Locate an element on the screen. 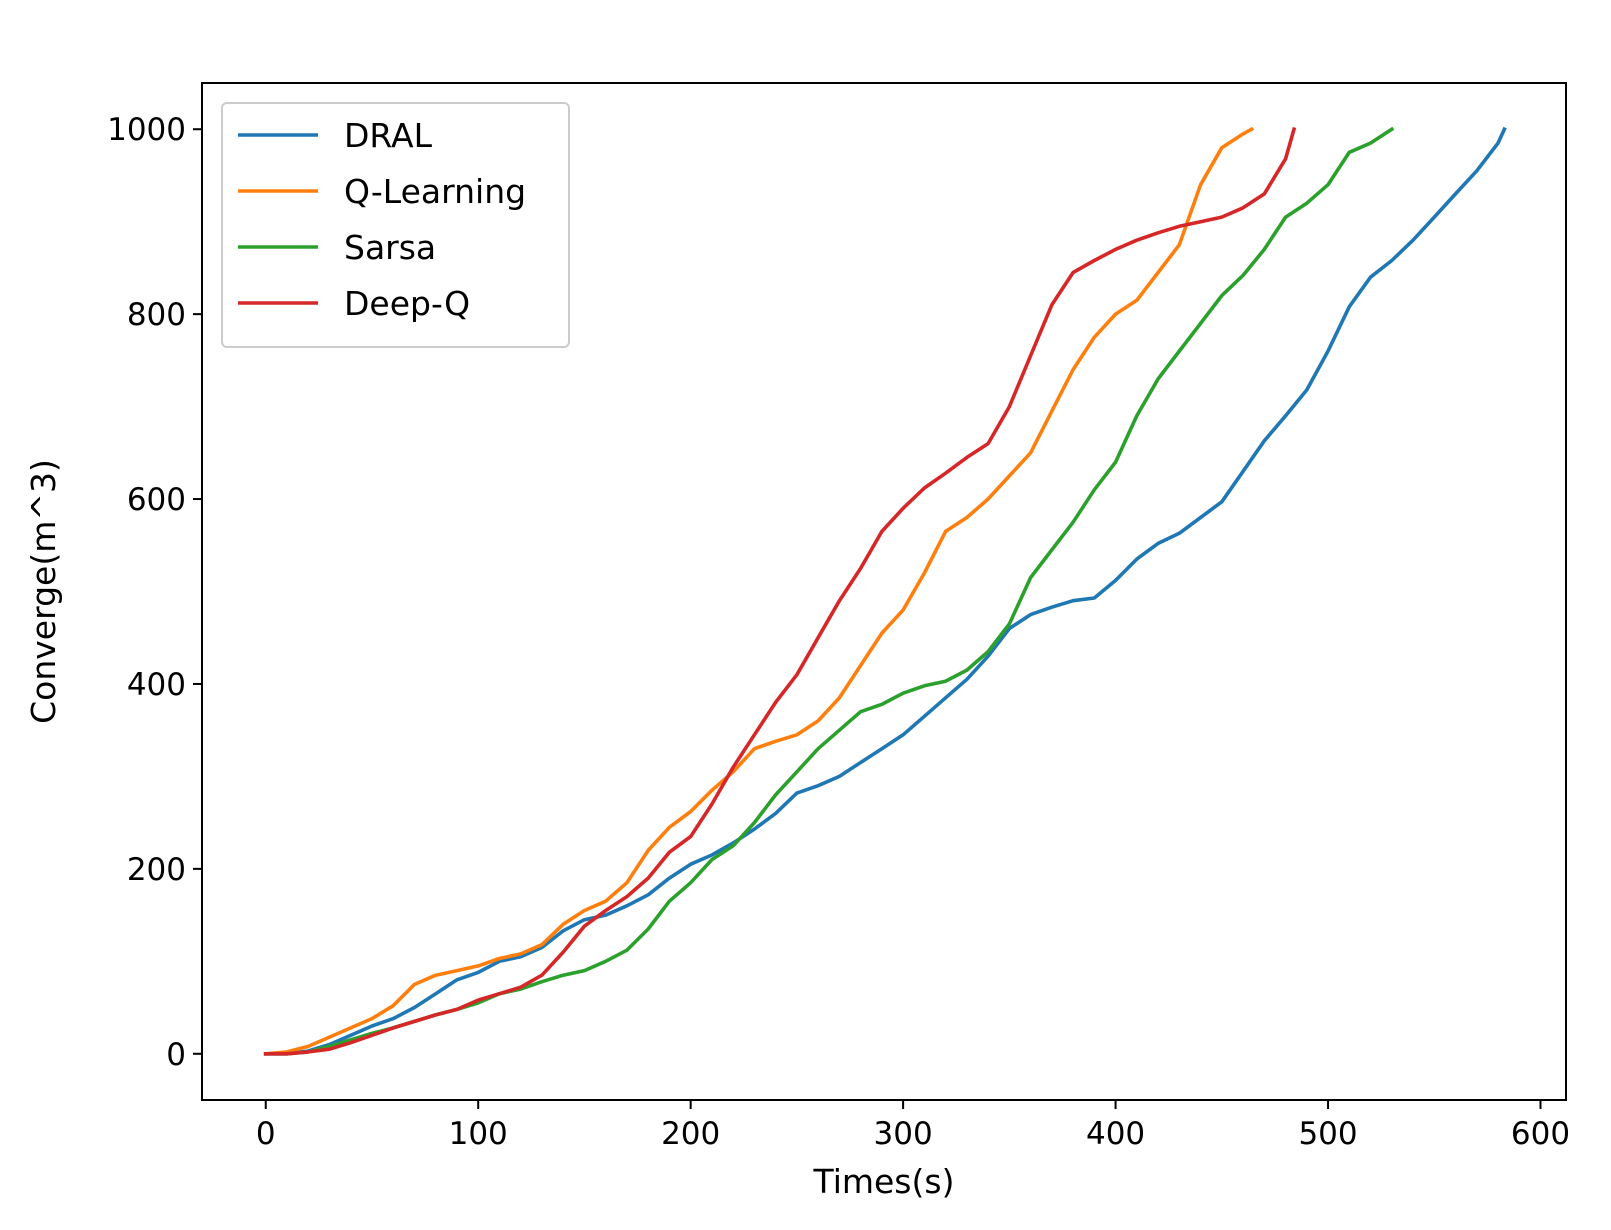  y-tick-label: 1000 is located at coordinates (146, 130).